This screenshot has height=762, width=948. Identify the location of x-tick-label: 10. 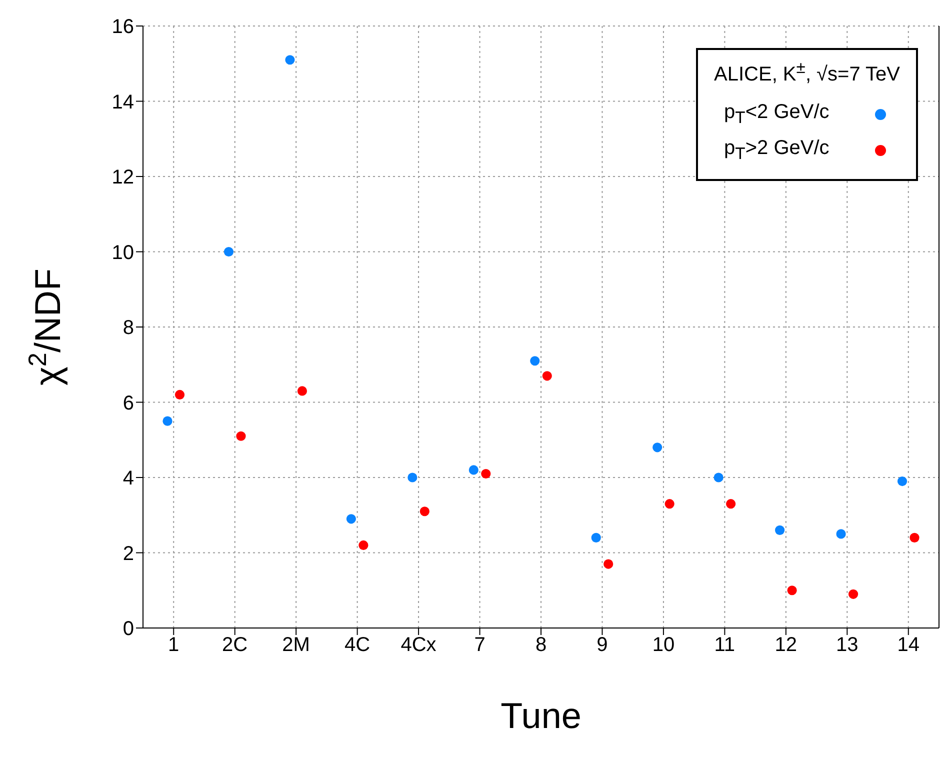
(663, 645).